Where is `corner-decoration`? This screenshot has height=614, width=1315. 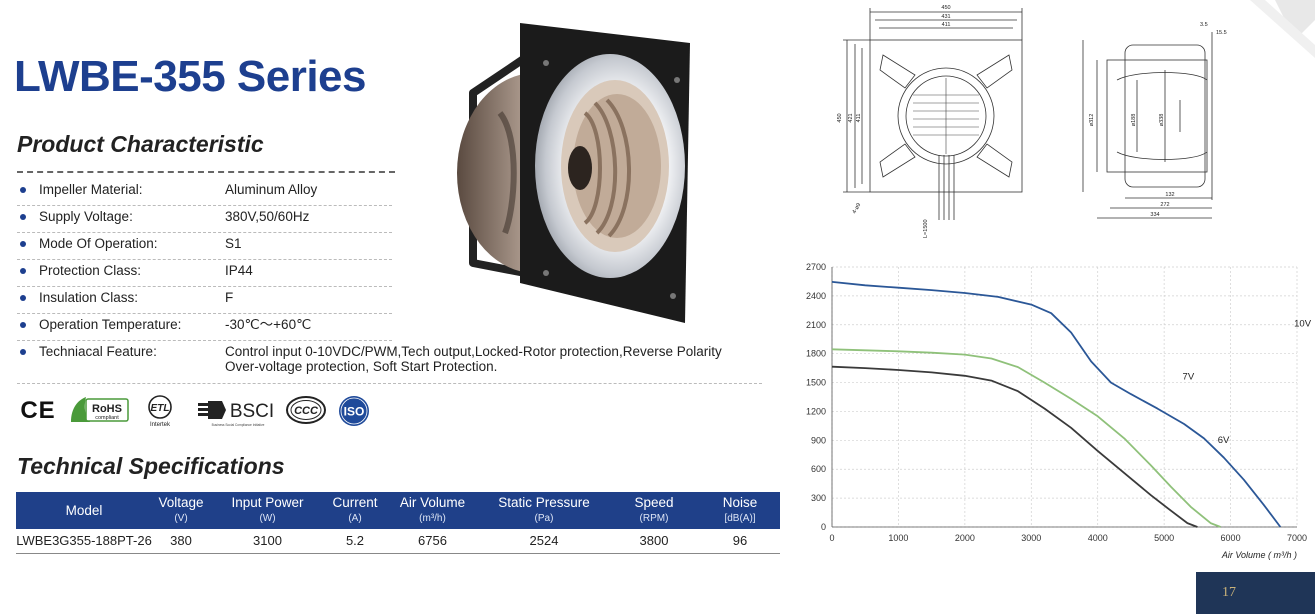
corner-decoration is located at coordinates (1282, 29).